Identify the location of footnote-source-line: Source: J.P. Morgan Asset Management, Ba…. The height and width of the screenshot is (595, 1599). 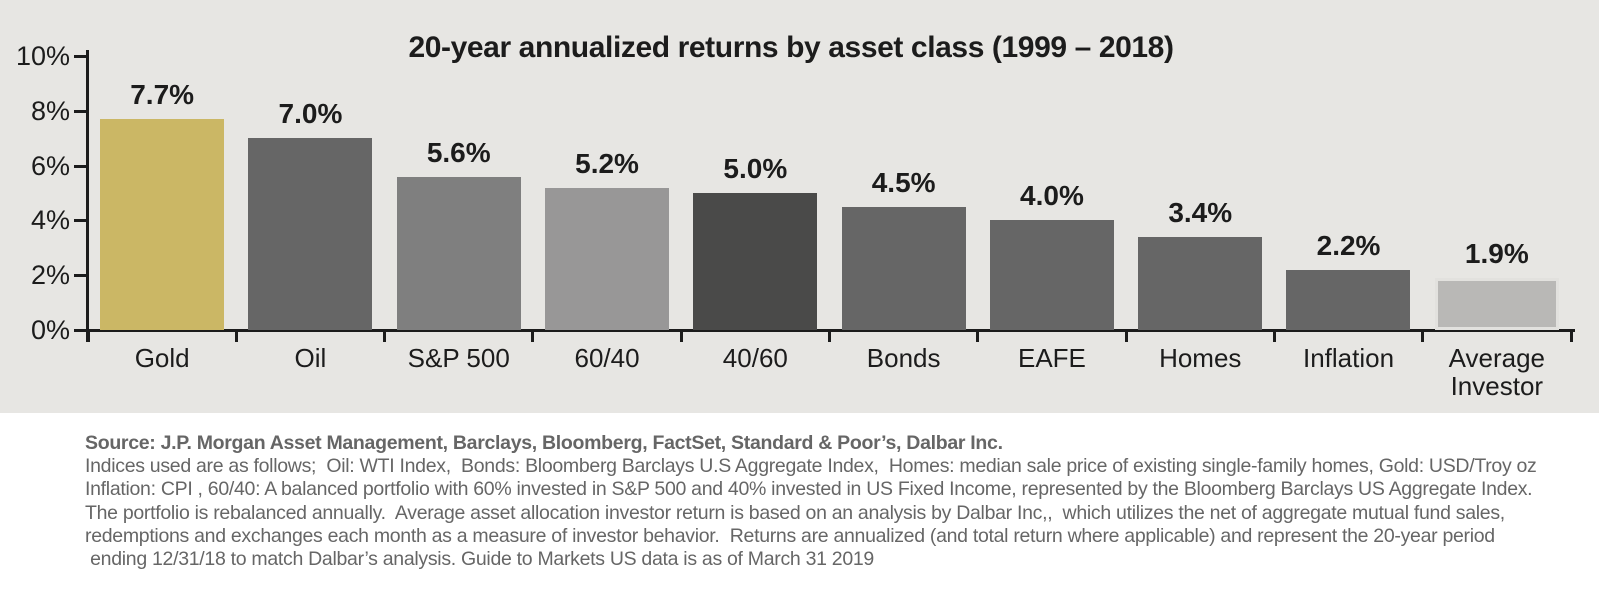
(544, 443).